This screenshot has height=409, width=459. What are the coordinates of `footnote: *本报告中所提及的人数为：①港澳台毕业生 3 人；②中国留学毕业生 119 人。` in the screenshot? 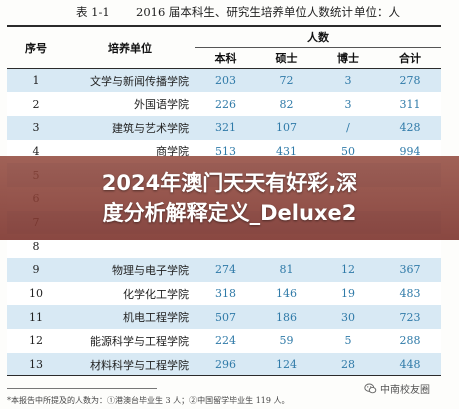 It's located at (148, 400).